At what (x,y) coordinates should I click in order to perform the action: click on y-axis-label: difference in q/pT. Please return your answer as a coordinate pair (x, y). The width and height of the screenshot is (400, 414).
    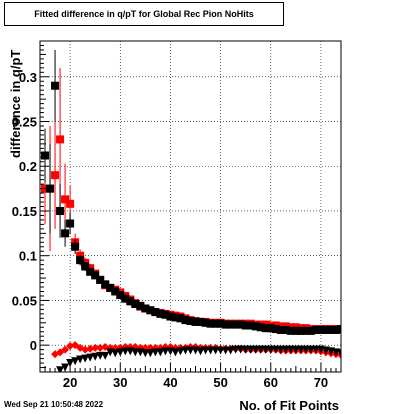
    Looking at the image, I should click on (15, 104).